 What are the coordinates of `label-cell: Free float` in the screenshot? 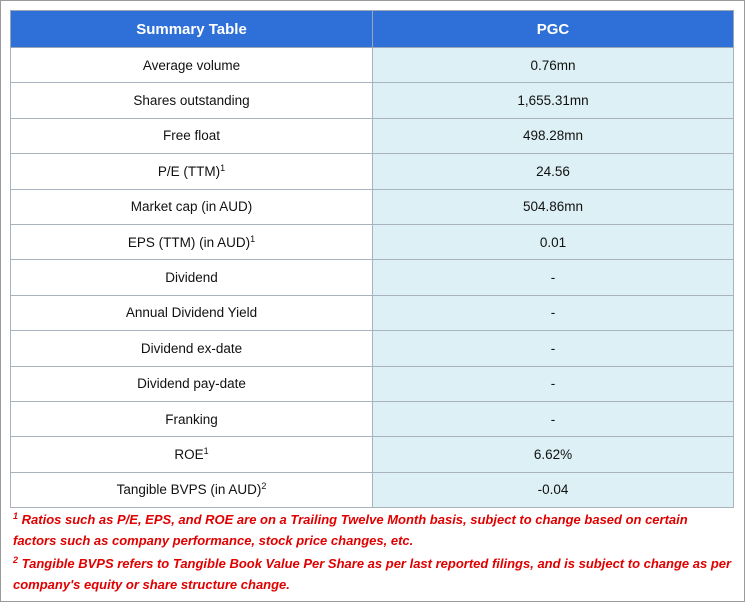 It's located at (191, 136).